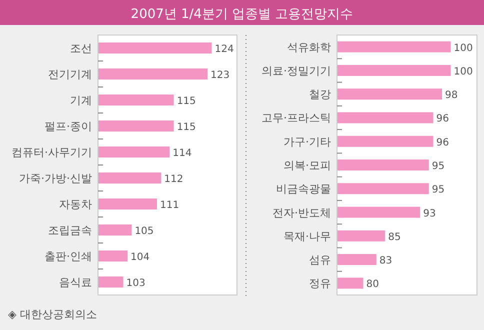  Describe the element at coordinates (68, 256) in the screenshot. I see `y-tick-label: 출판·인쇄` at that location.